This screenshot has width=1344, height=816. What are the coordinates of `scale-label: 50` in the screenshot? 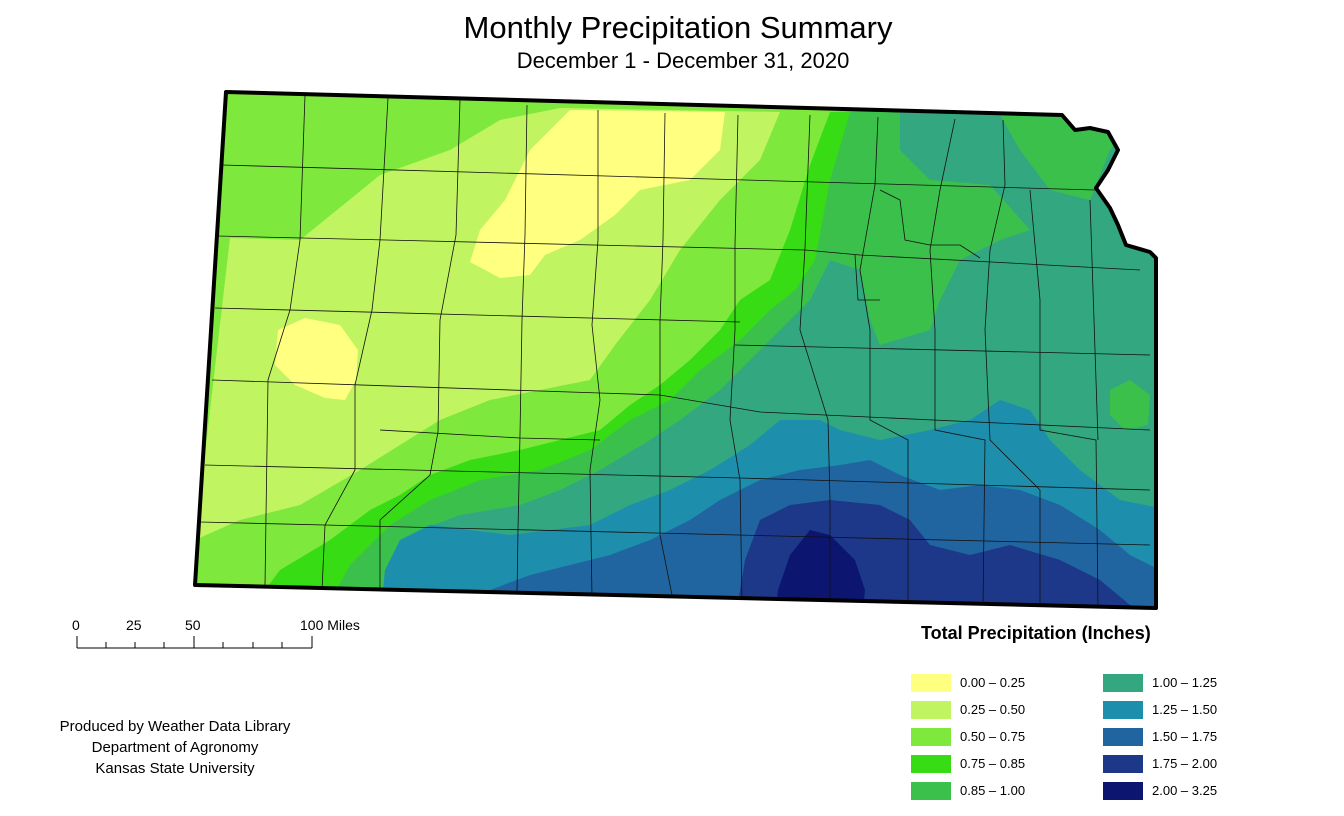 It's located at (193, 625).